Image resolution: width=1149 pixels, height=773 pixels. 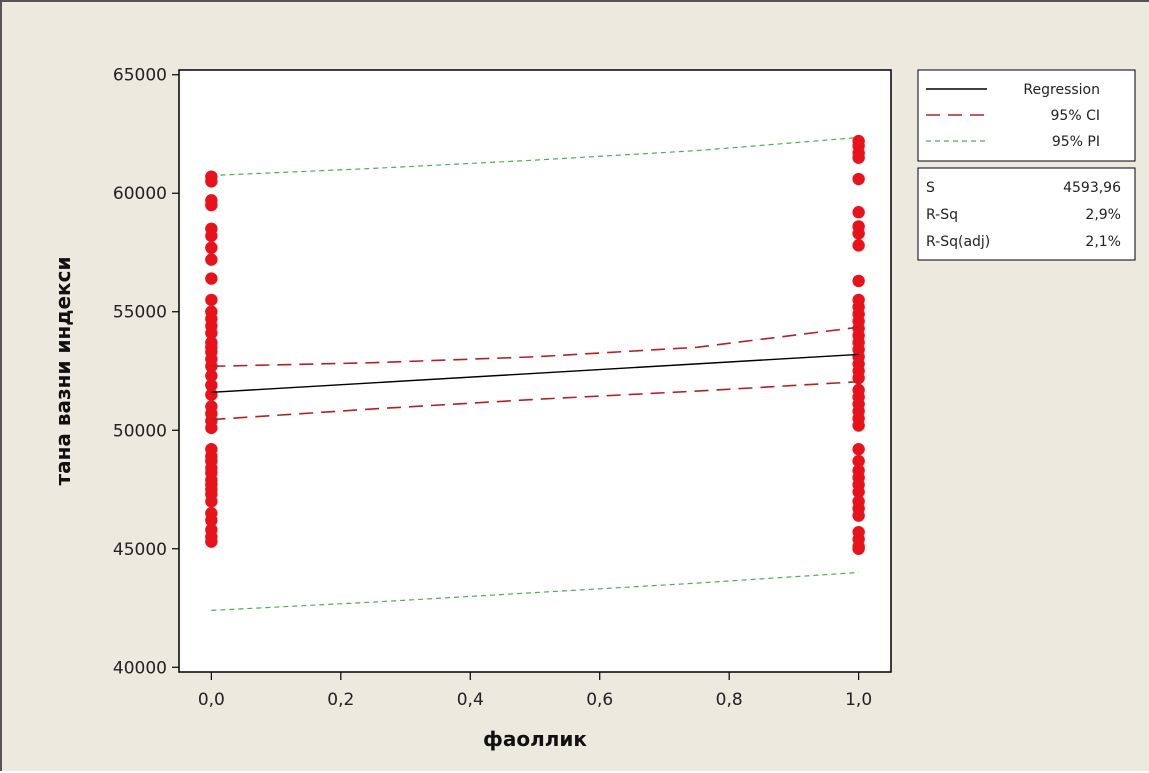 What do you see at coordinates (930, 188) in the screenshot?
I see `stat-label: S` at bounding box center [930, 188].